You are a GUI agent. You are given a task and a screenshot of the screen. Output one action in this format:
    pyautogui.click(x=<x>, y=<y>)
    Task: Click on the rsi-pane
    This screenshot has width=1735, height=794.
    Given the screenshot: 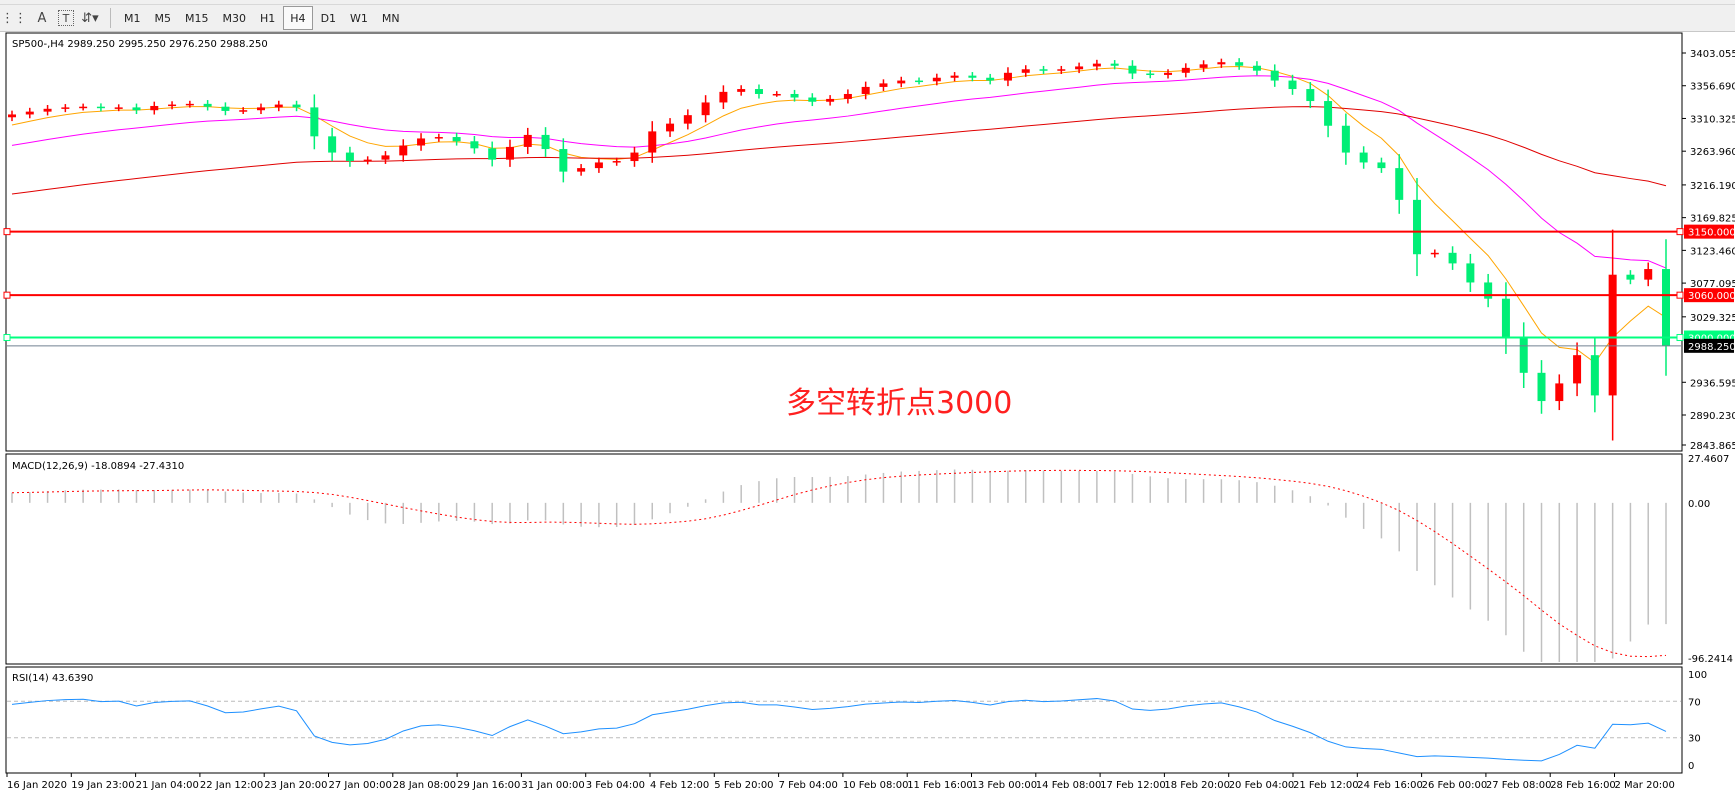 What is the action you would take?
    pyautogui.click(x=844, y=720)
    